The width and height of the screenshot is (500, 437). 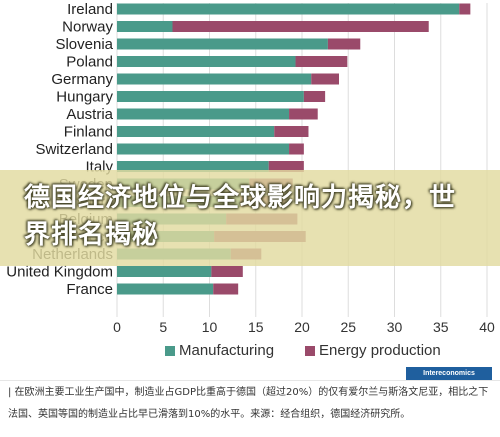 What do you see at coordinates (84, 97) in the screenshot?
I see `y-tick-label: Hungary` at bounding box center [84, 97].